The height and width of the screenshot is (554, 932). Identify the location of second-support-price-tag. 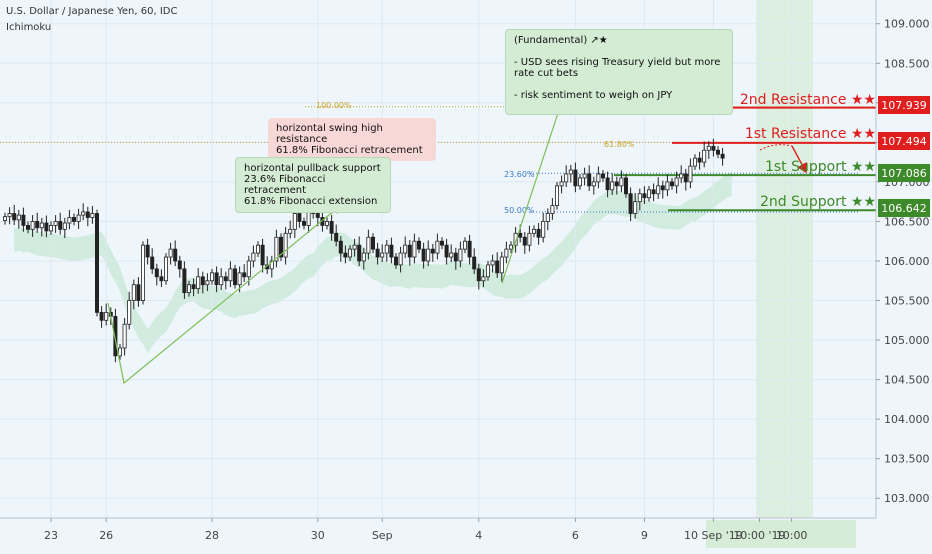
(904, 208).